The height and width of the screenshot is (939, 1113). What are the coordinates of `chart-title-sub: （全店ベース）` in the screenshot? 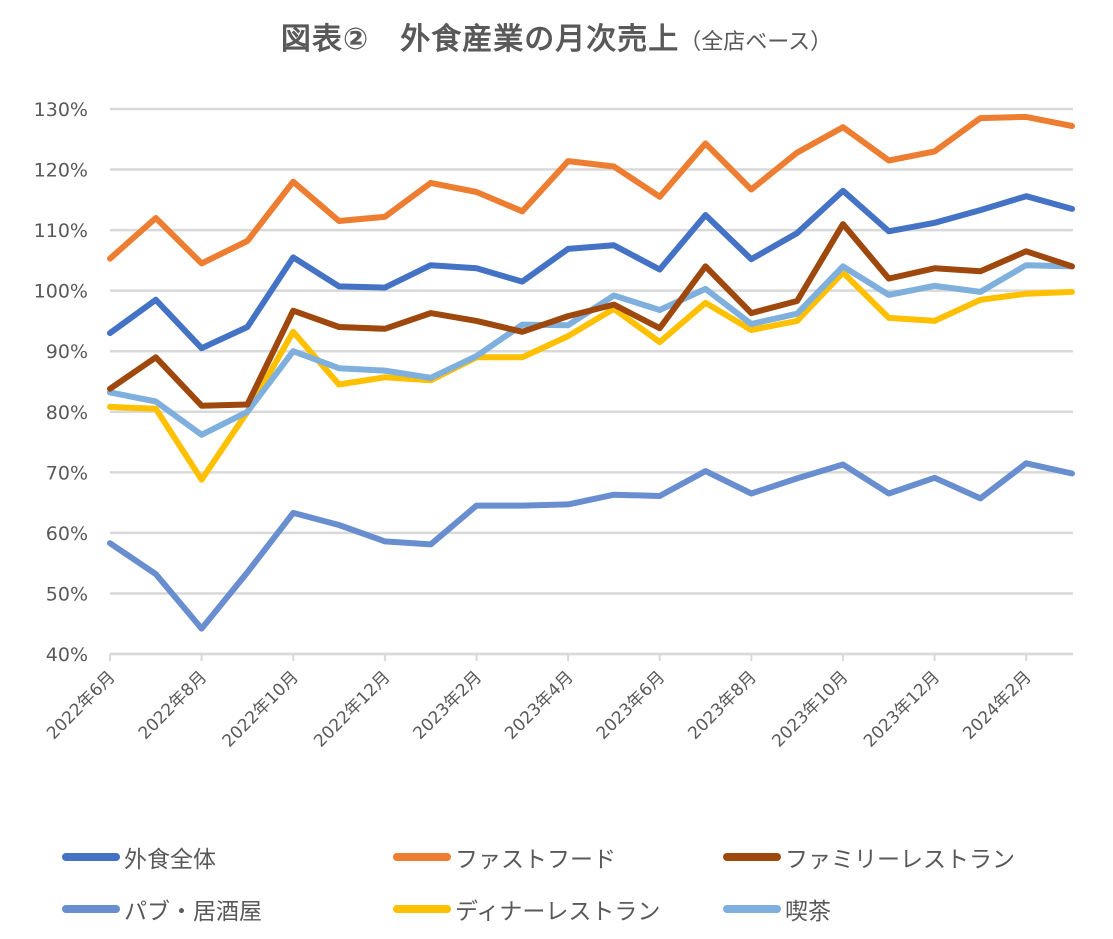 It's located at (756, 42).